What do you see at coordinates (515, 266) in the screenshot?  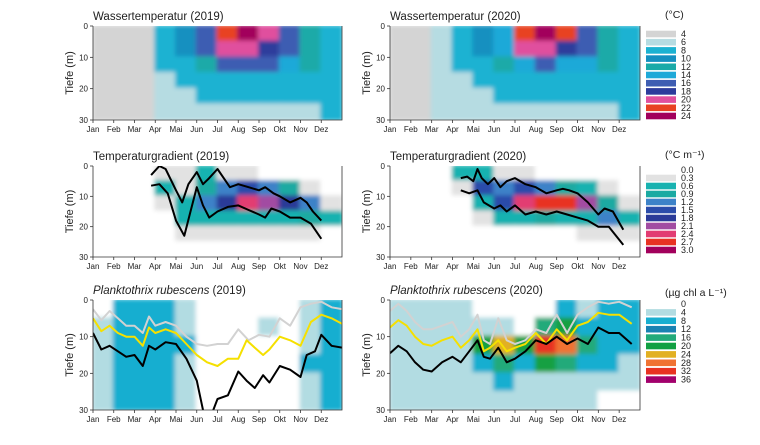 I see `x-tick-label: Jul` at bounding box center [515, 266].